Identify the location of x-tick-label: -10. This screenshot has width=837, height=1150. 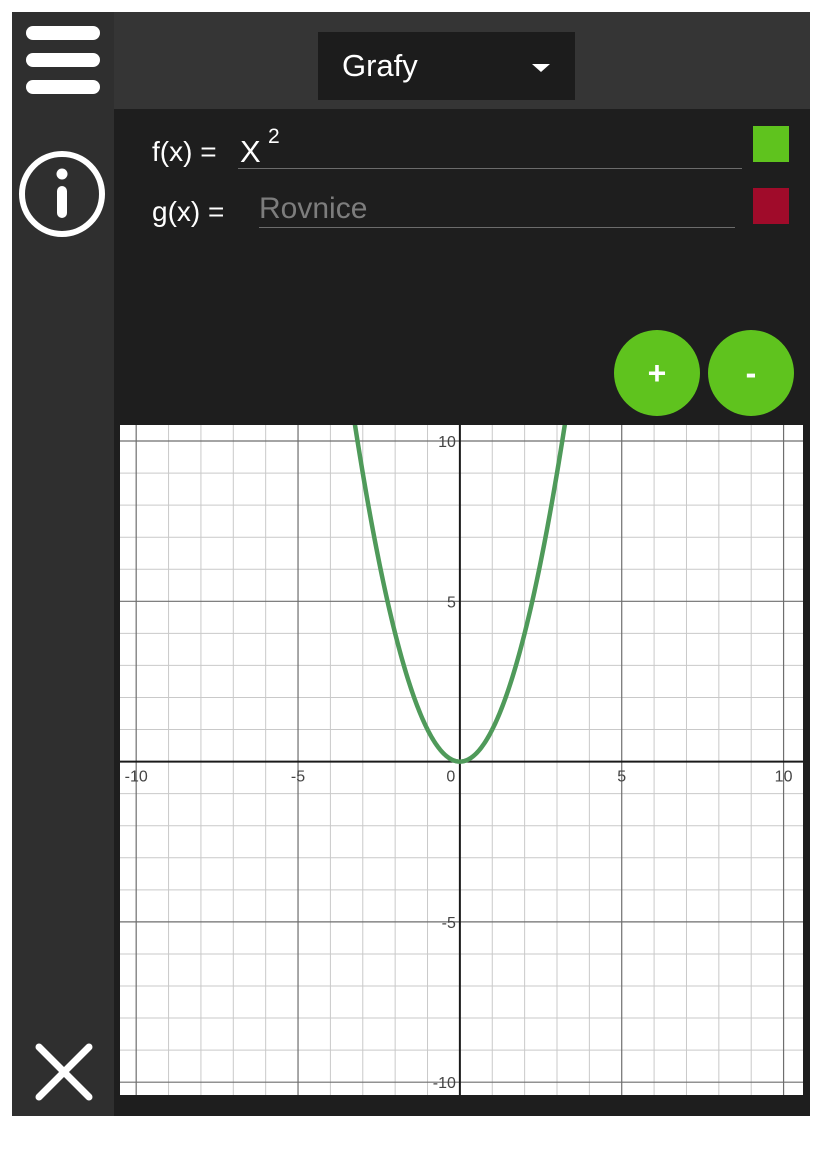
(136, 777).